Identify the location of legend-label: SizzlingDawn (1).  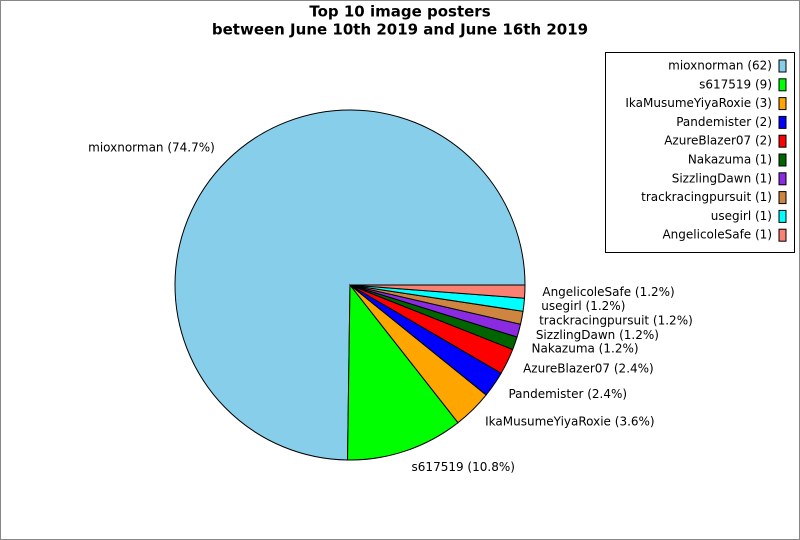
(722, 178).